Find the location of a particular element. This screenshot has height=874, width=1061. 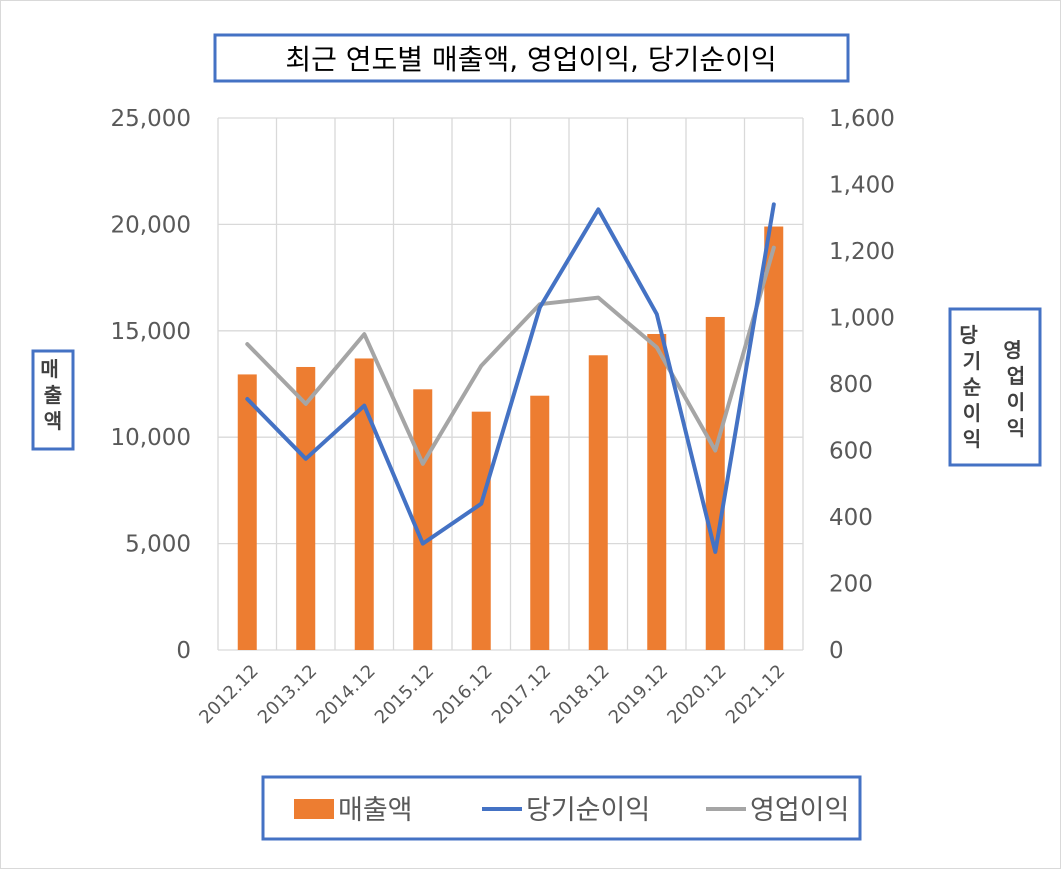

right-tick-label: 1,200 is located at coordinates (862, 252).